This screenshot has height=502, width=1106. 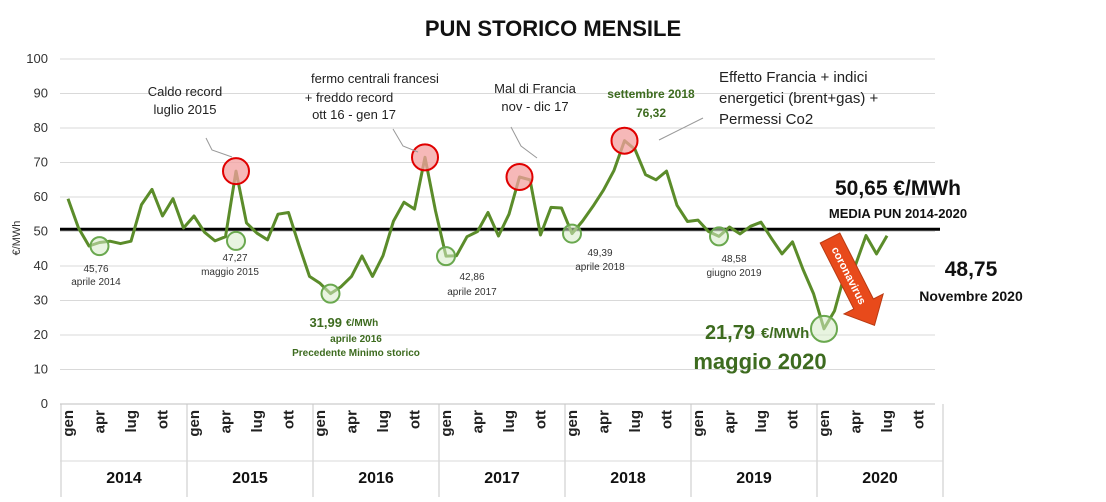 What do you see at coordinates (375, 78) in the screenshot?
I see `ann-fermo-line1: fermo centrali francesi` at bounding box center [375, 78].